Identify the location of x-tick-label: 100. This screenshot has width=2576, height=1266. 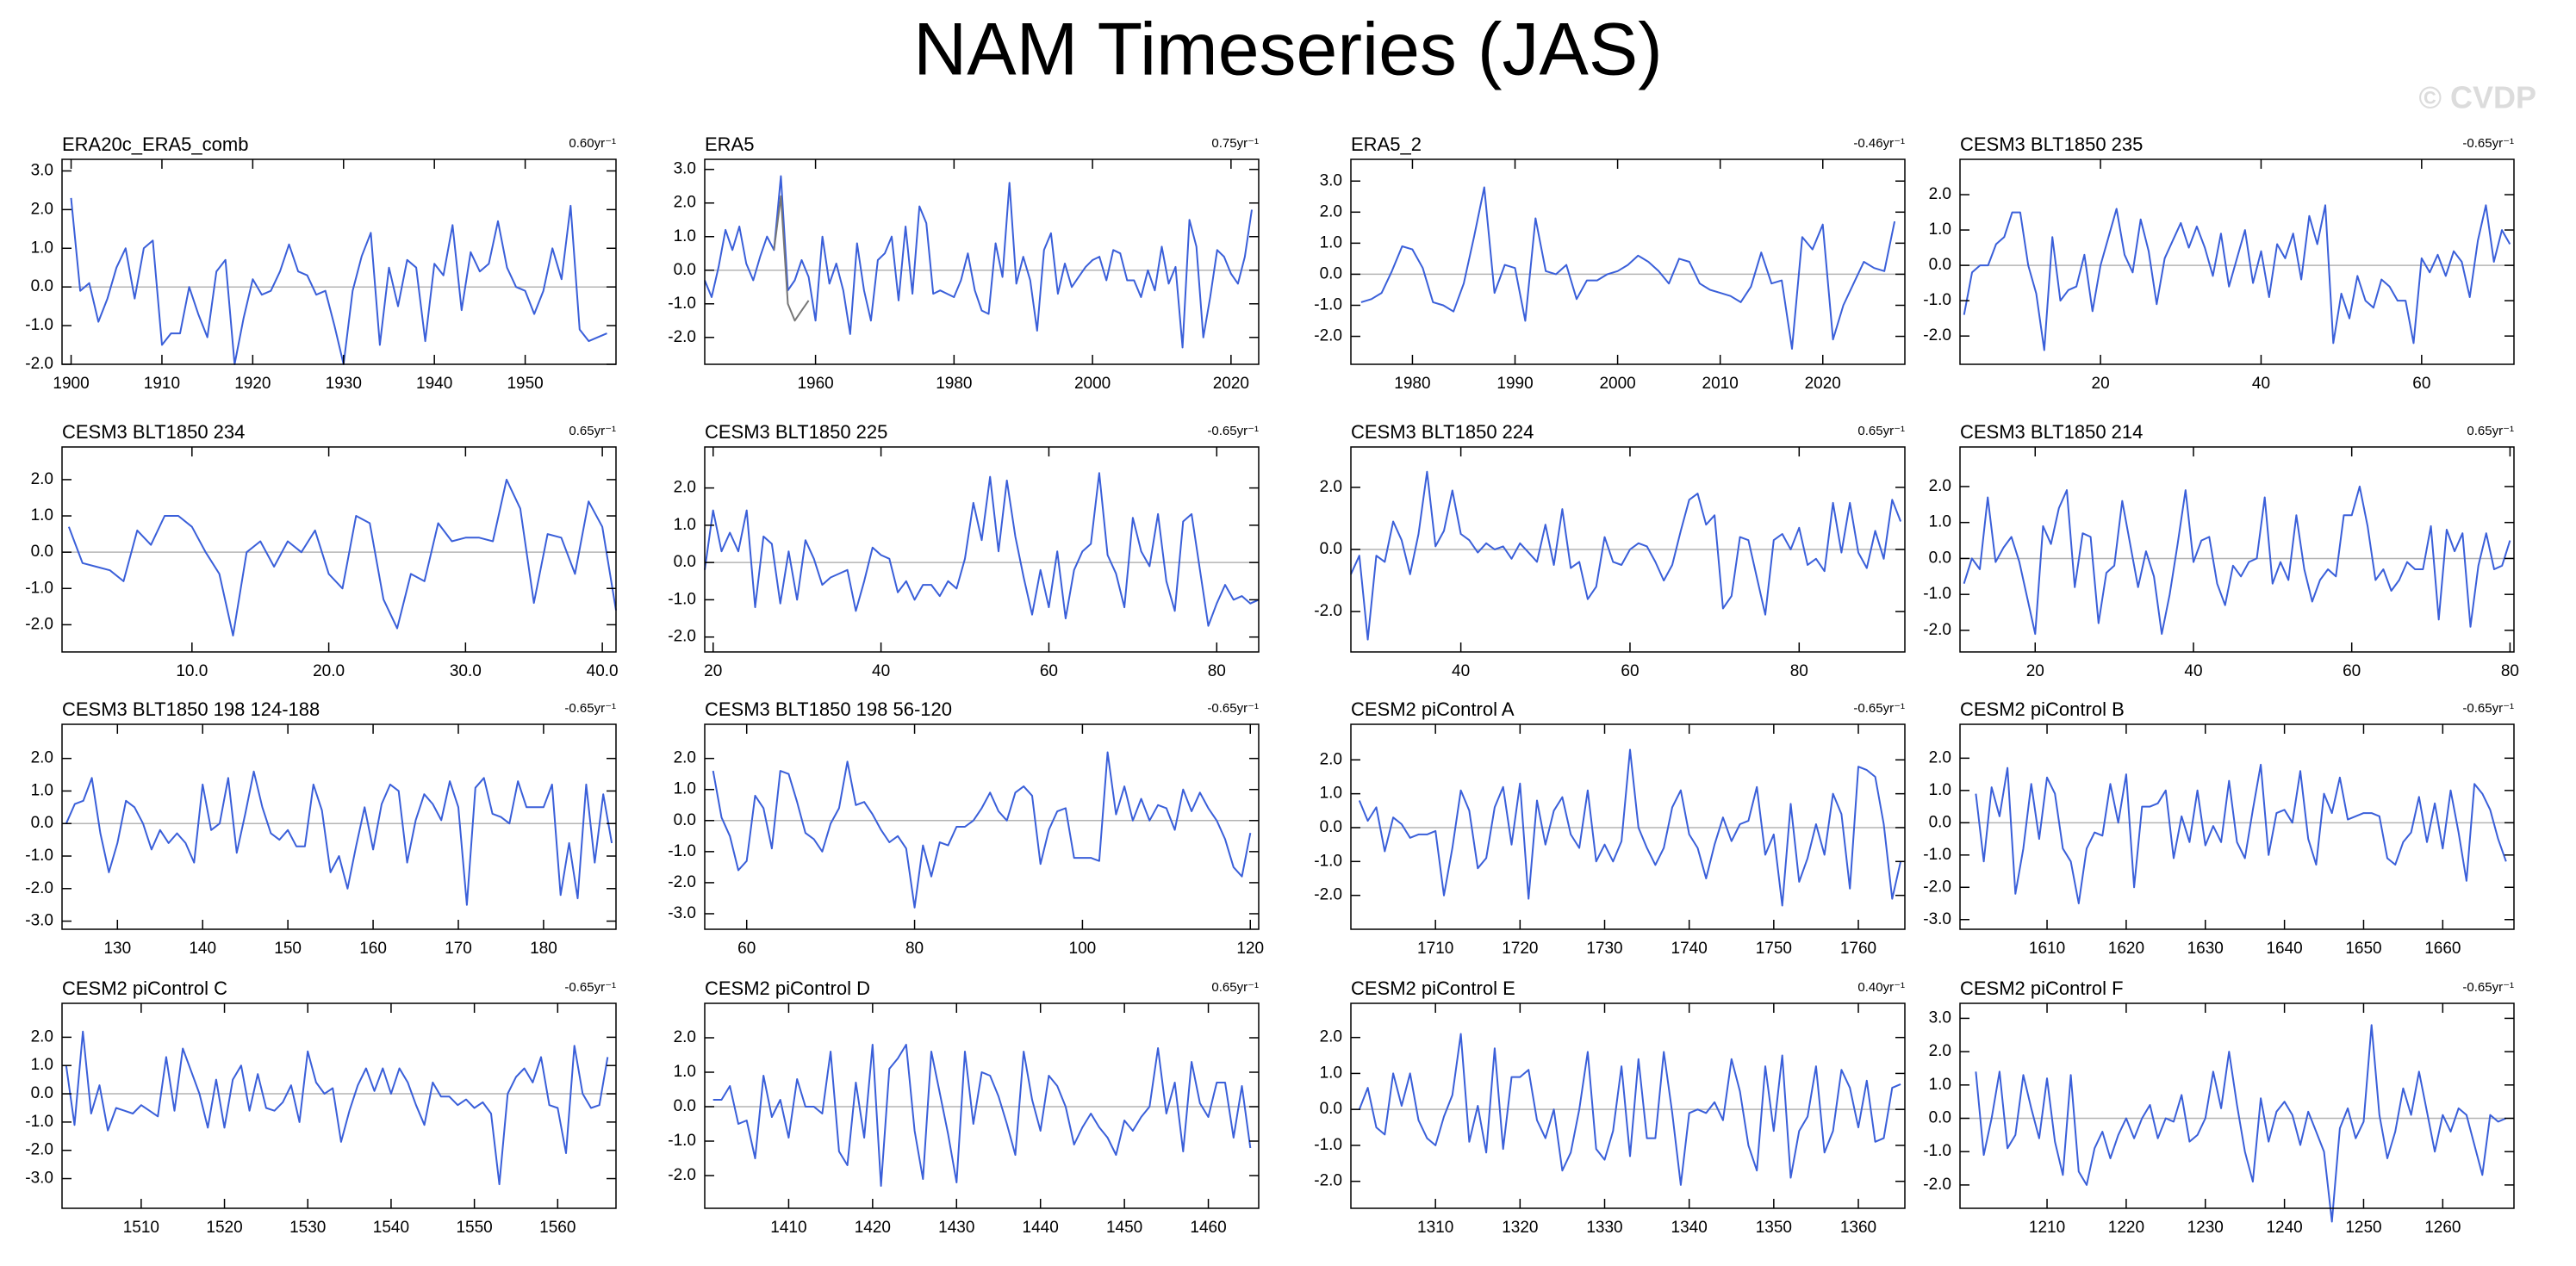
(1083, 949).